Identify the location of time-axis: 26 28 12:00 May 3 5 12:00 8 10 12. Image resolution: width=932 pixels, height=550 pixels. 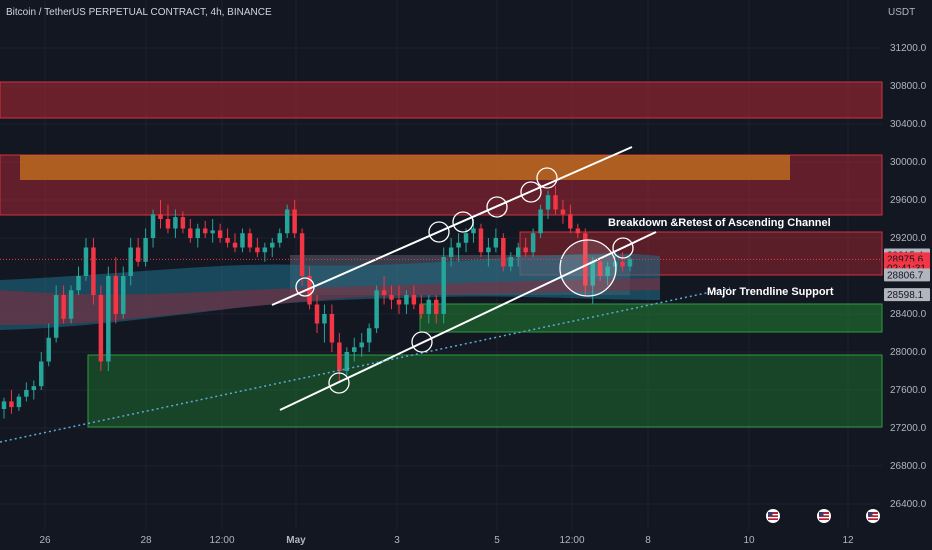
(446, 540).